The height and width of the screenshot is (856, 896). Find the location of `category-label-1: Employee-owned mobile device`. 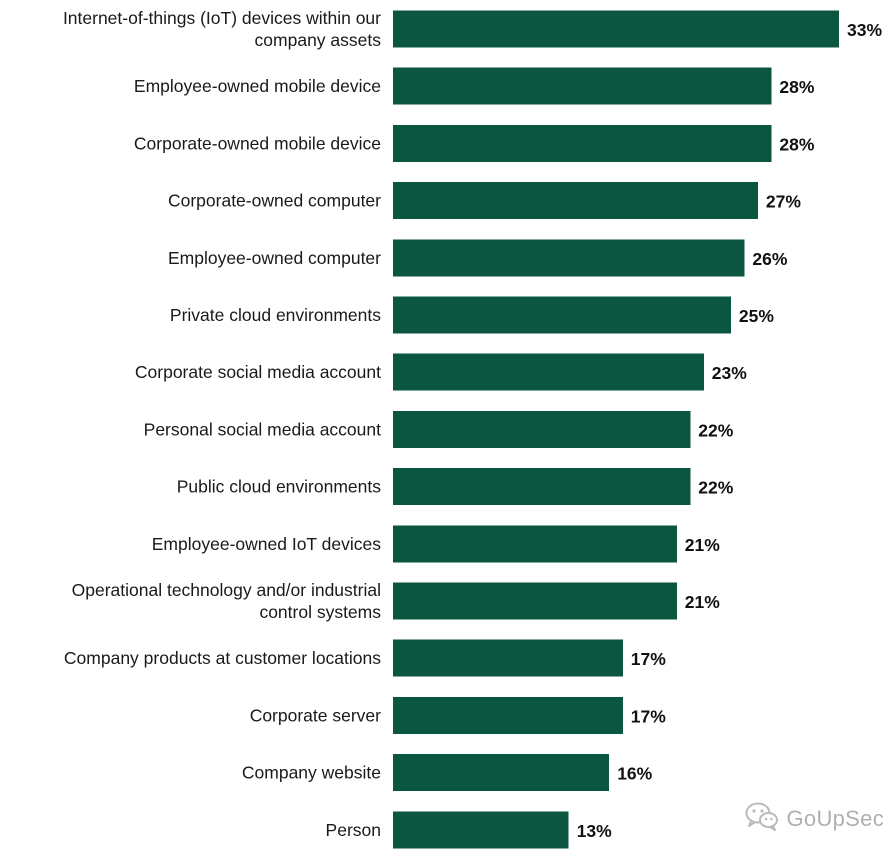

category-label-1: Employee-owned mobile device is located at coordinates (257, 86).